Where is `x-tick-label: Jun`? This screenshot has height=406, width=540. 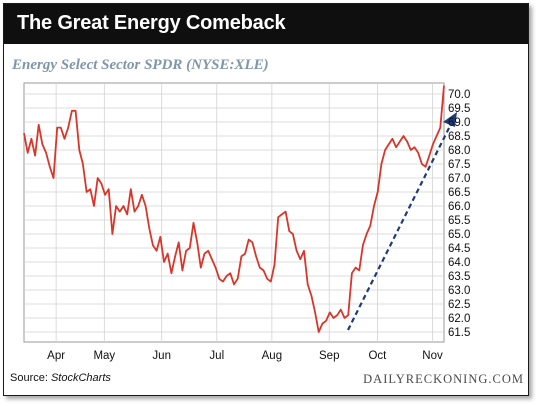 x-tick-label: Jun is located at coordinates (161, 356).